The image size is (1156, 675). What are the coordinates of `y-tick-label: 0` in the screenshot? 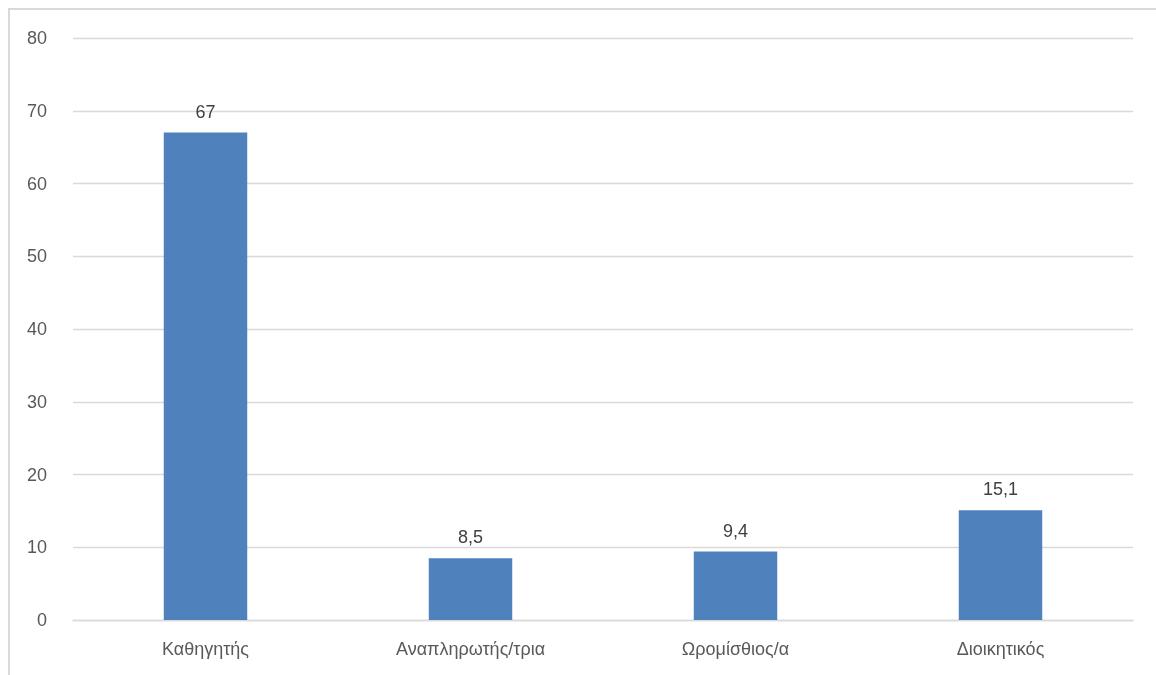 It's located at (41, 620).